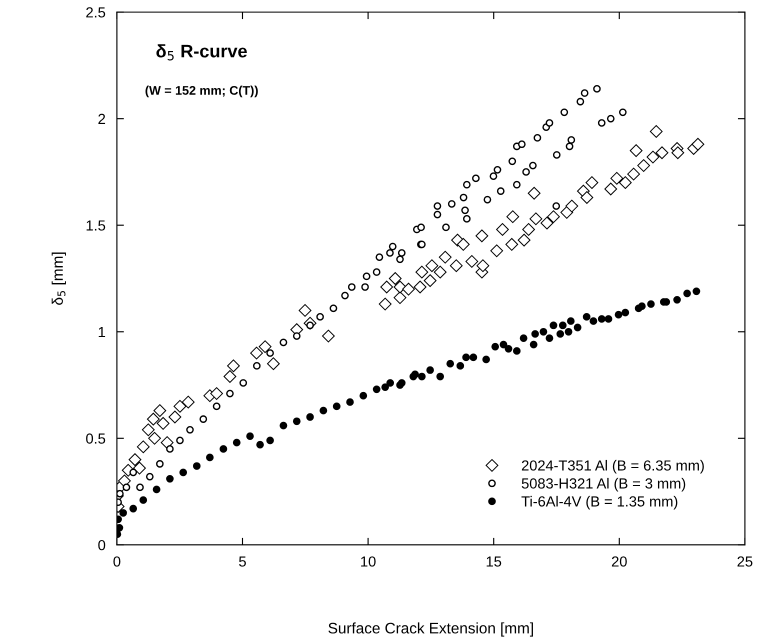 This screenshot has height=638, width=764. I want to click on text: (W = 152 mm; C(T)), so click(202, 92).